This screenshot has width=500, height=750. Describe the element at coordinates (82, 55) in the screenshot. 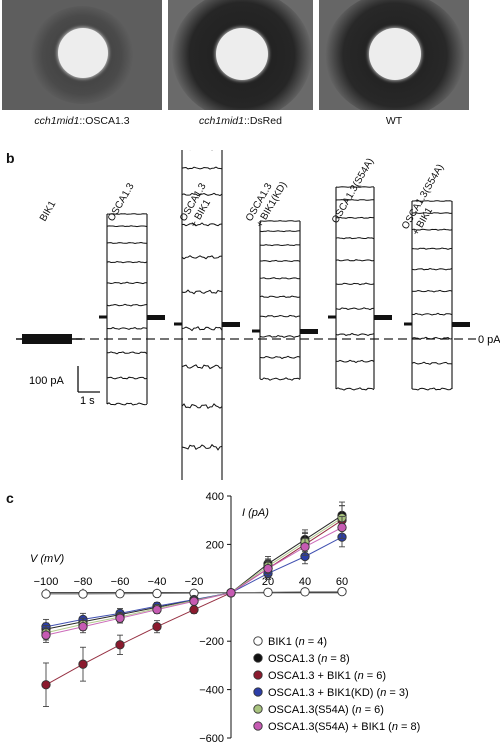

I see `photo-osca13` at that location.